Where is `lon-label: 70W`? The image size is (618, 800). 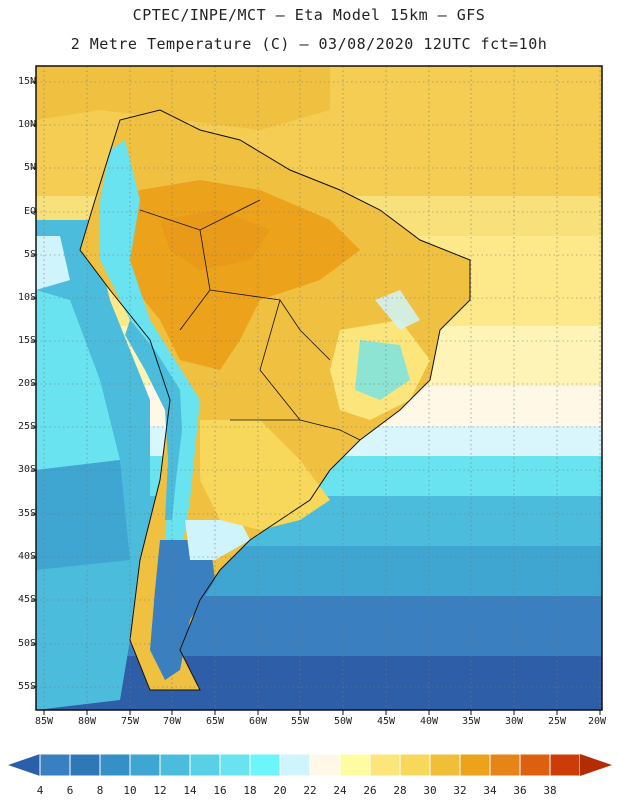 lon-label: 70W is located at coordinates (172, 721).